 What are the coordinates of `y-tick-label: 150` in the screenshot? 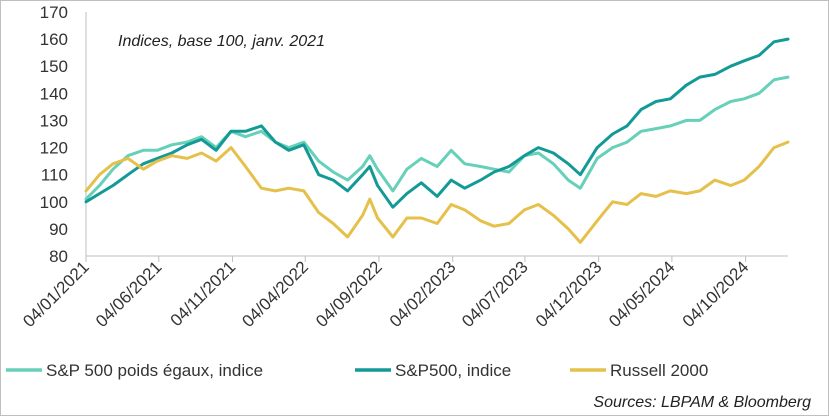 It's located at (54, 66).